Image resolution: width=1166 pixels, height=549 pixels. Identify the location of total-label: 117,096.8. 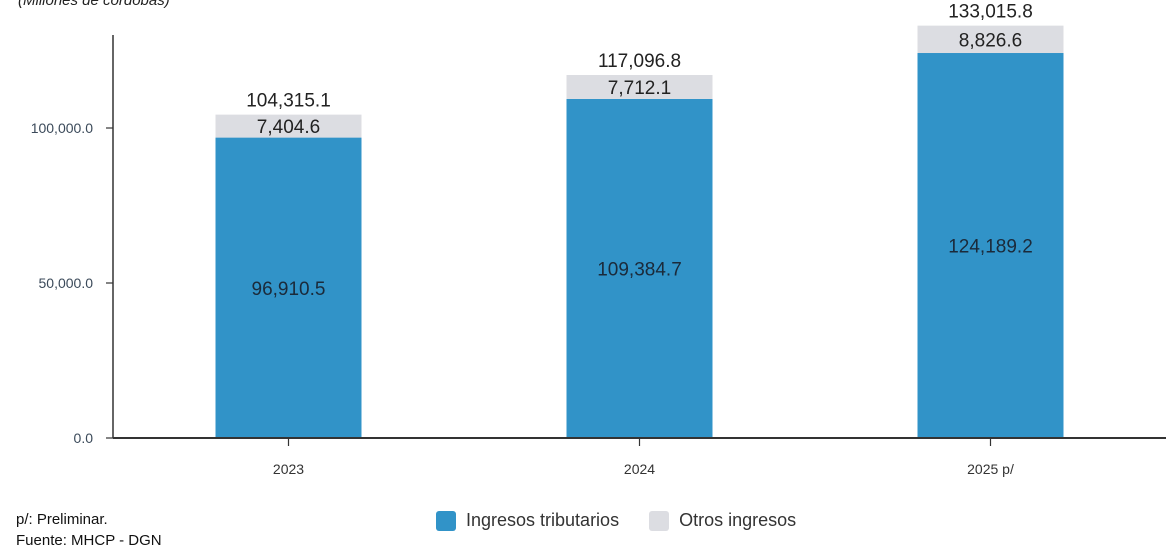
(639, 61).